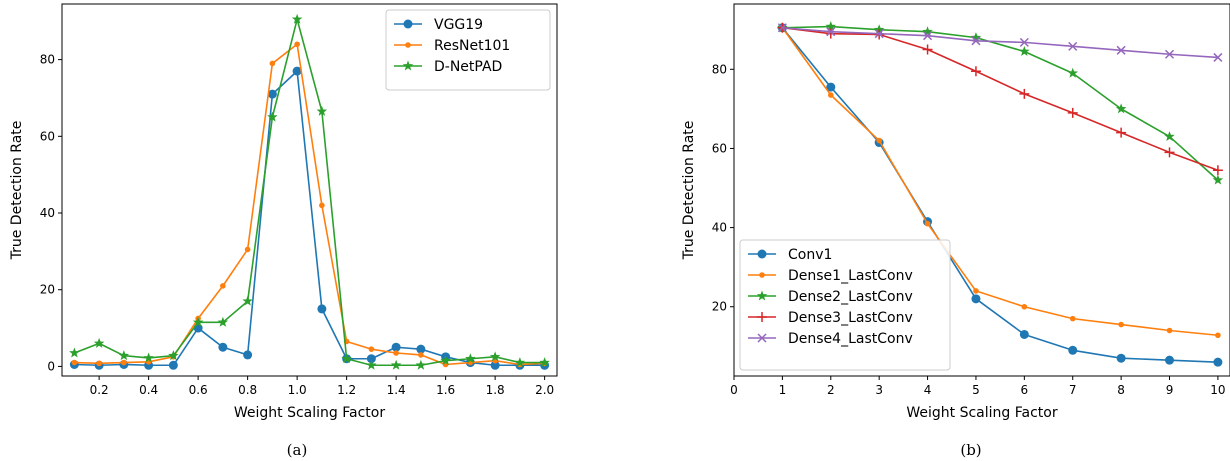  Describe the element at coordinates (99, 390) in the screenshot. I see `x-tick-label: 0.2` at that location.